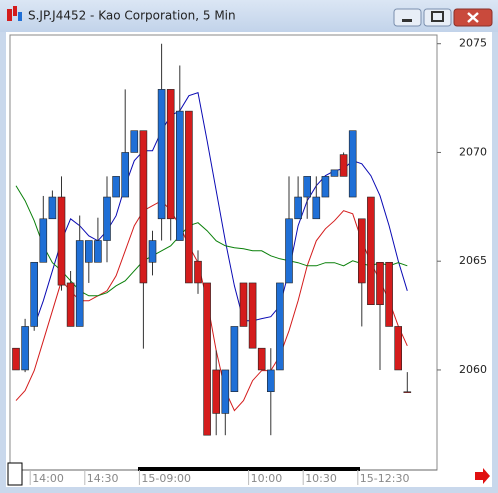  I want to click on minimize-button, so click(407, 17).